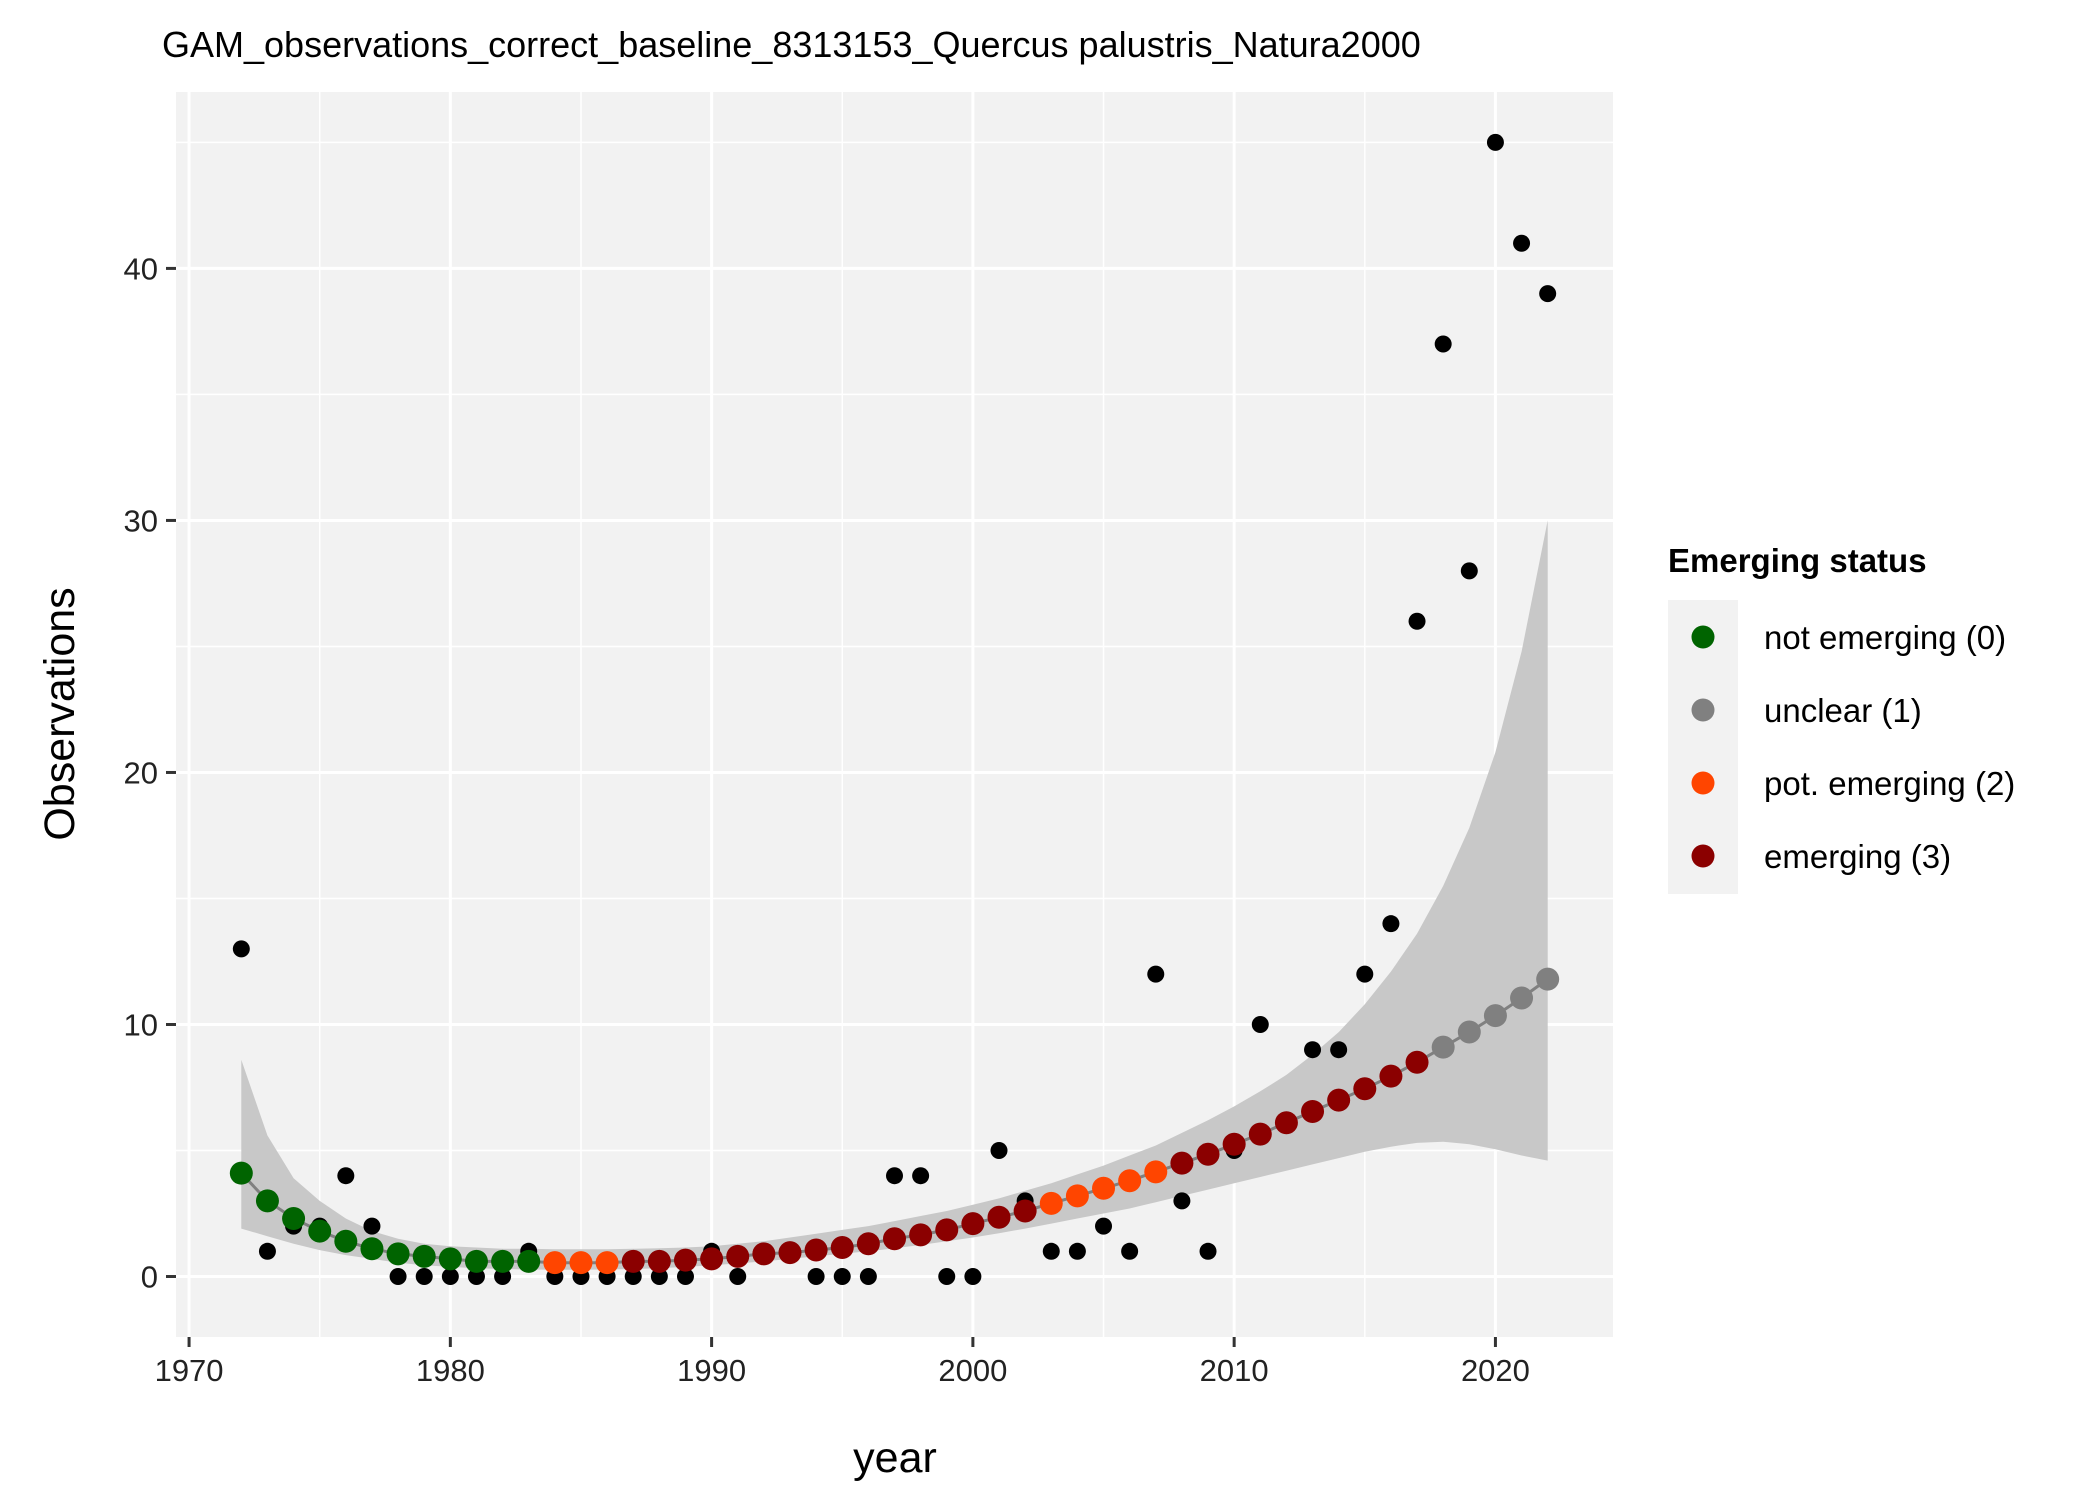 The image size is (2100, 1499). I want to click on y-tick-label: 20, so click(141, 772).